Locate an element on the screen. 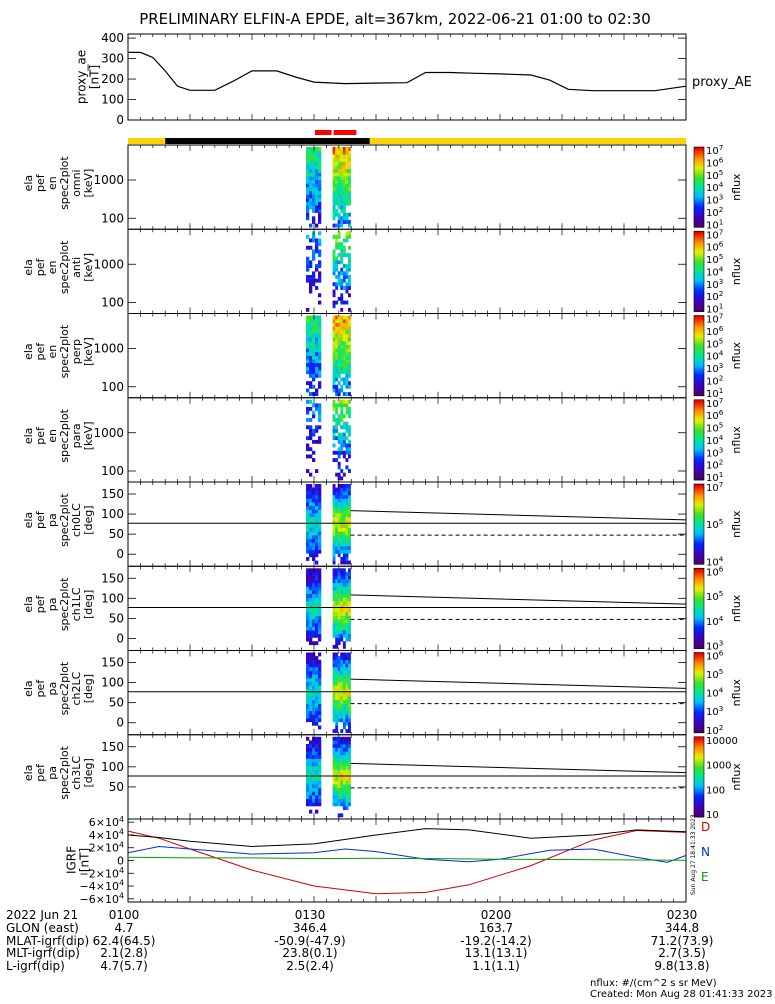 This screenshot has height=1004, width=775. y-tick-label: 50 is located at coordinates (116, 618).